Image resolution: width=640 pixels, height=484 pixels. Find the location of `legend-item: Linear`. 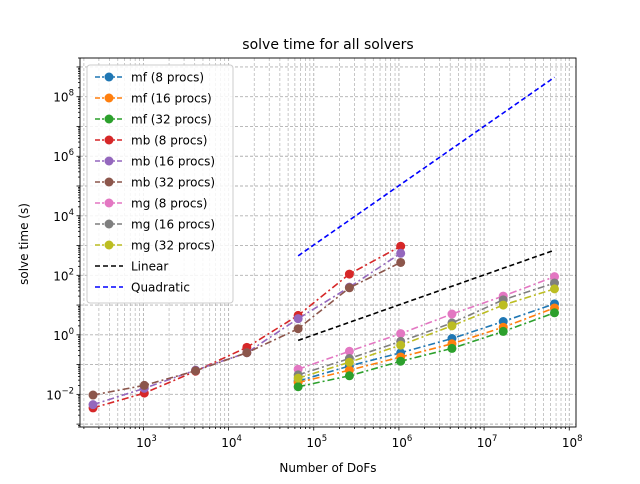

legend-item: Linear is located at coordinates (131, 267).